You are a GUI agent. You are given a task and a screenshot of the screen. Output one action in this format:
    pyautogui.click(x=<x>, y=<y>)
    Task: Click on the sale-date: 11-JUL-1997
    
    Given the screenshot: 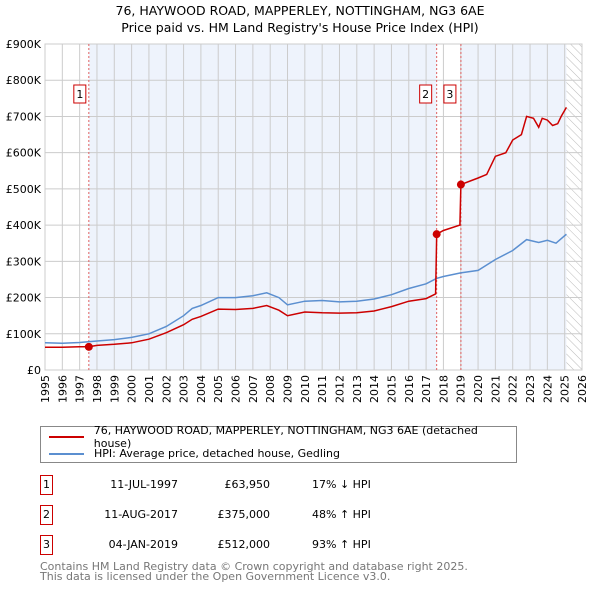 What is the action you would take?
    pyautogui.click(x=144, y=484)
    